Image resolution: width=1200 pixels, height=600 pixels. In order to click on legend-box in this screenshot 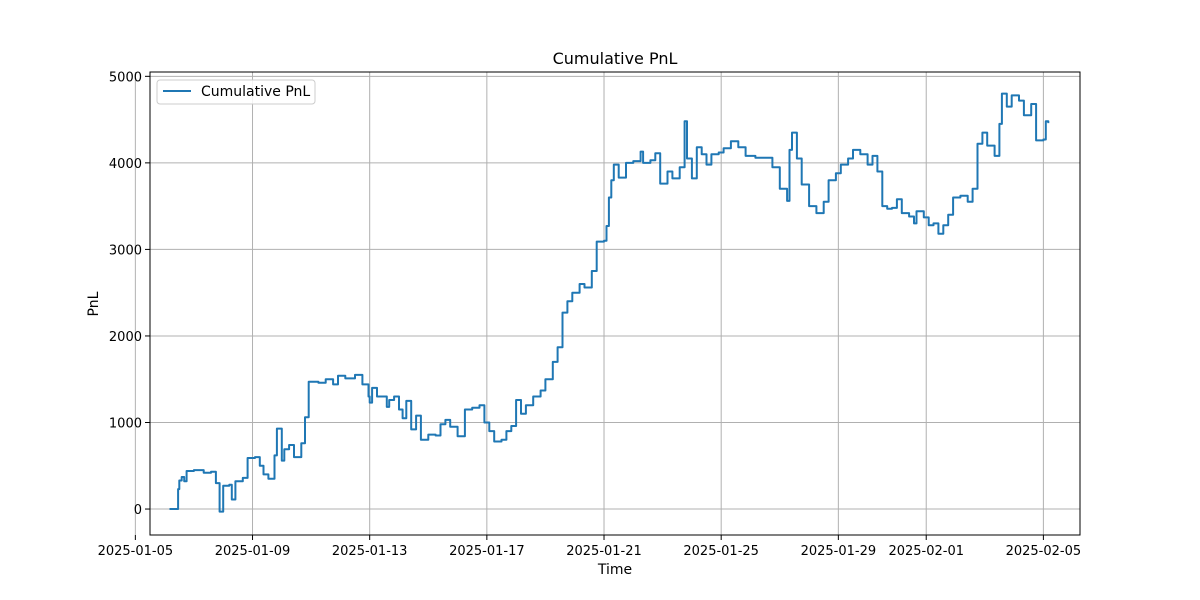, I will do `click(236, 92)`.